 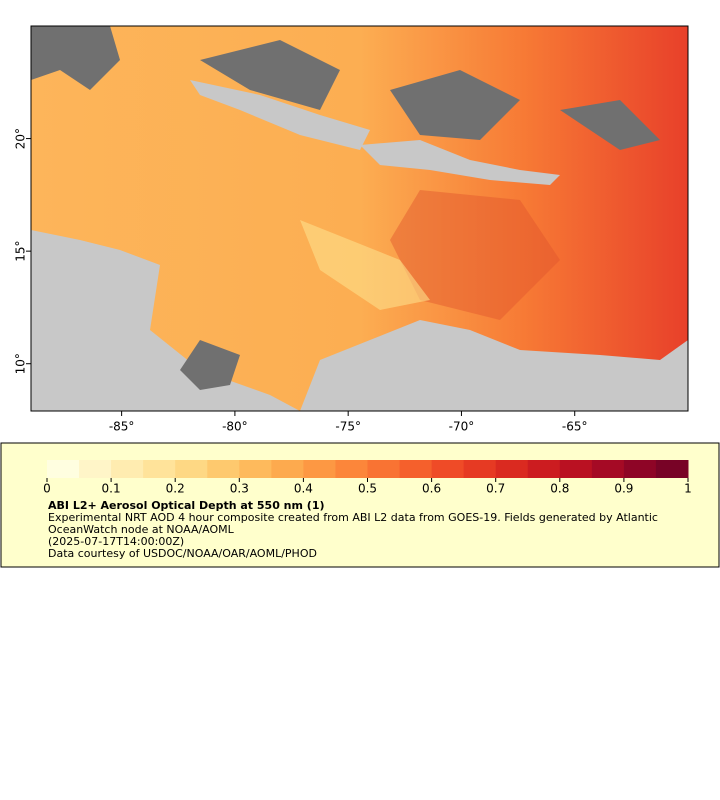 What do you see at coordinates (365, 265) in the screenshot?
I see `aod-low` at bounding box center [365, 265].